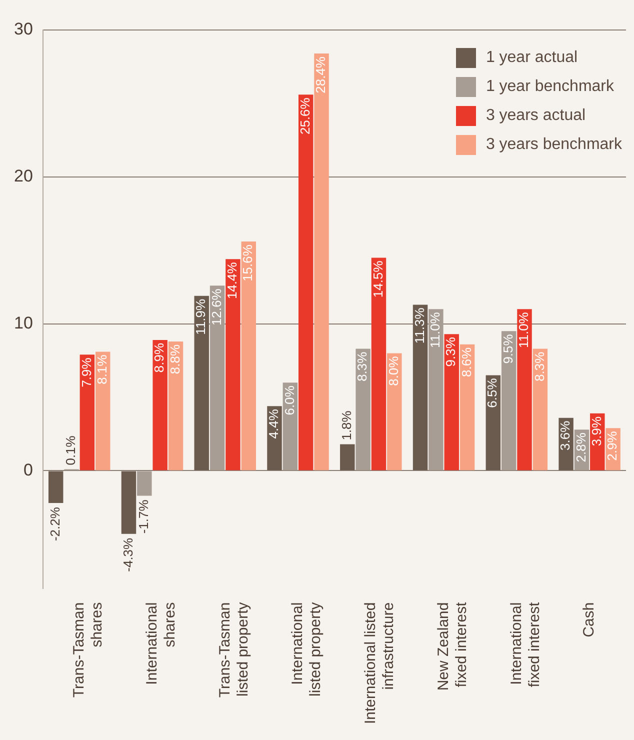 The image size is (634, 740). I want to click on data-label: -1.7%, so click(143, 516).